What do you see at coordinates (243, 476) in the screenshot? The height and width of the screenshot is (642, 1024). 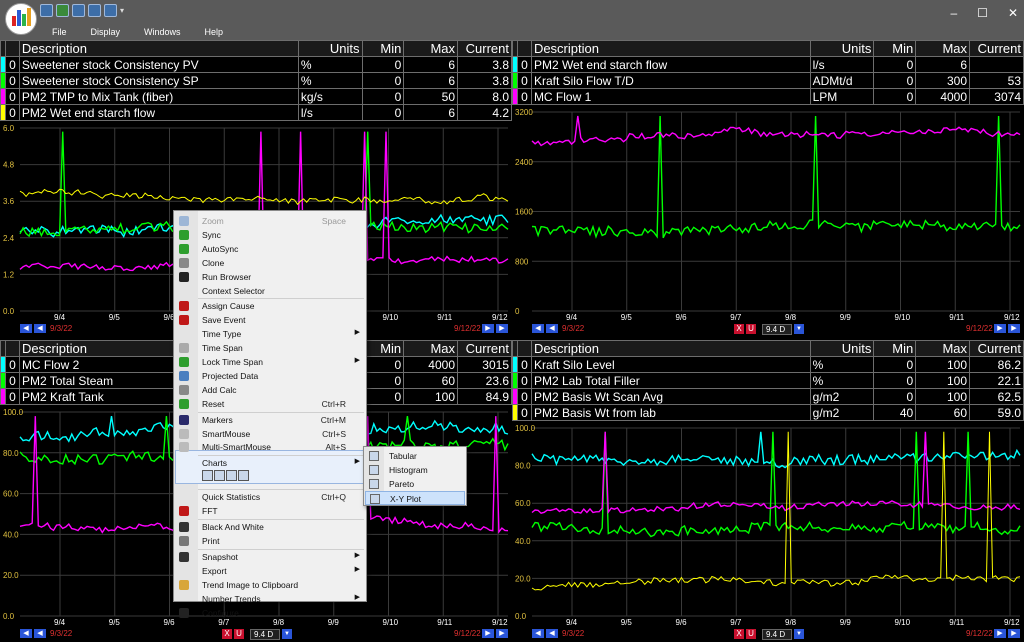 I see `xy-plot-icon` at bounding box center [243, 476].